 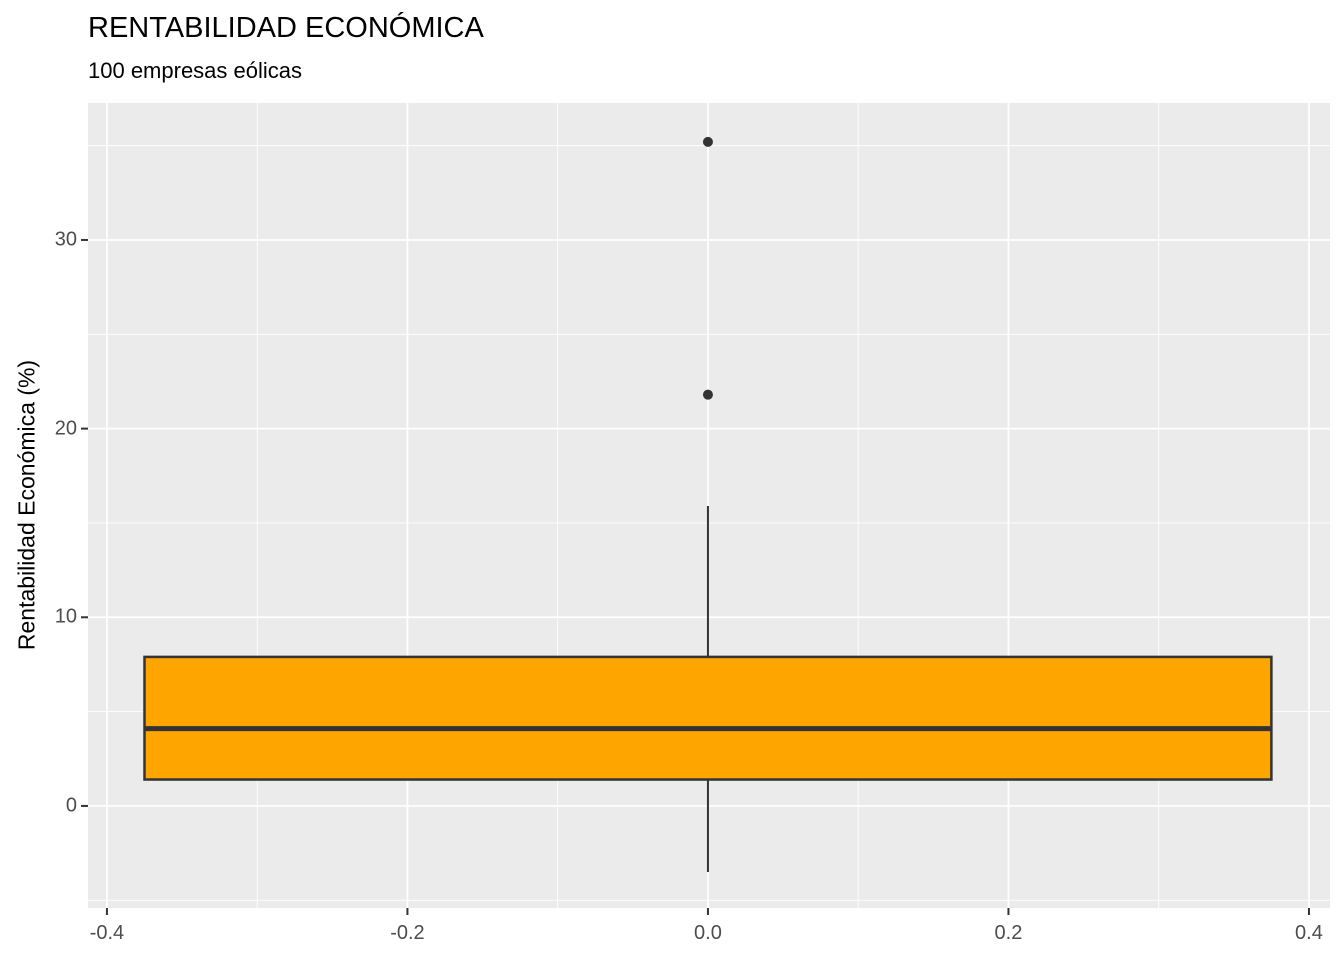 I want to click on y-tick-label: 0, so click(x=71, y=805).